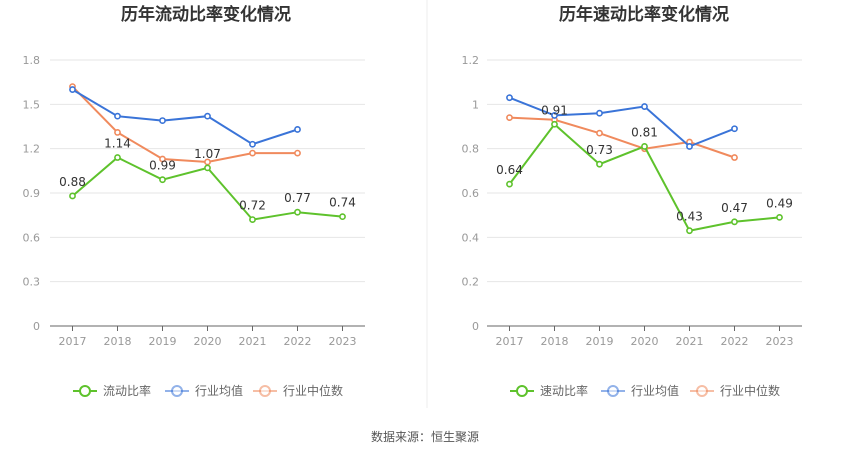  I want to click on y-tick-label: 0.9, so click(32, 193).